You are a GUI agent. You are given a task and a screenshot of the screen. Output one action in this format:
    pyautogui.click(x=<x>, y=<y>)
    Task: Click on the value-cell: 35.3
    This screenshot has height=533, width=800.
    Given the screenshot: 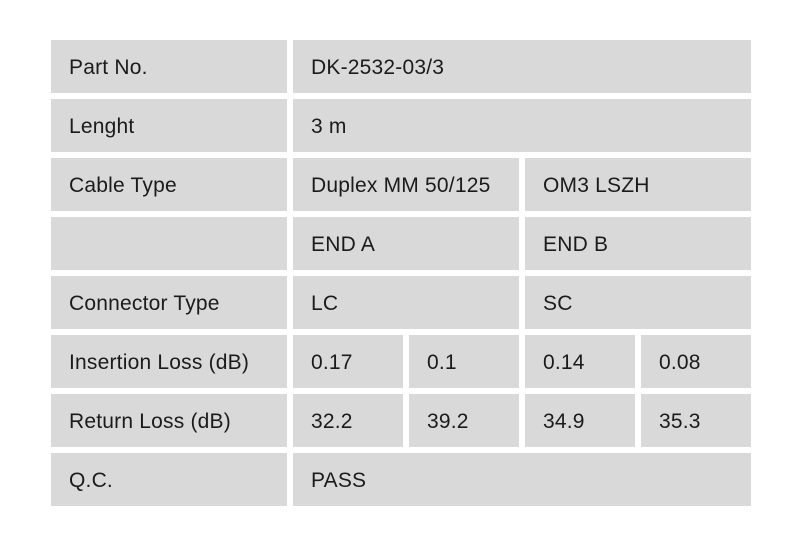 What is the action you would take?
    pyautogui.click(x=696, y=420)
    